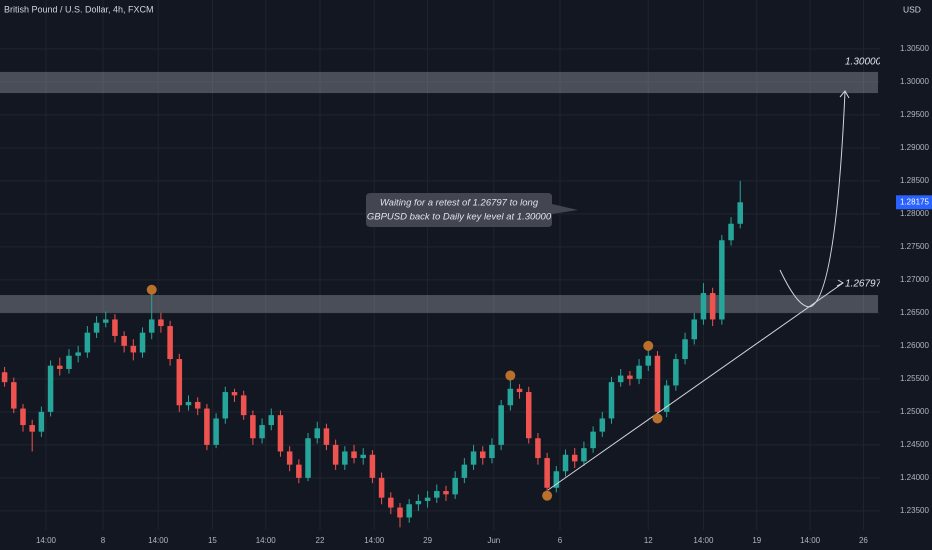 The image size is (932, 550). What do you see at coordinates (863, 62) in the screenshot?
I see `target-label: 1.30000` at bounding box center [863, 62].